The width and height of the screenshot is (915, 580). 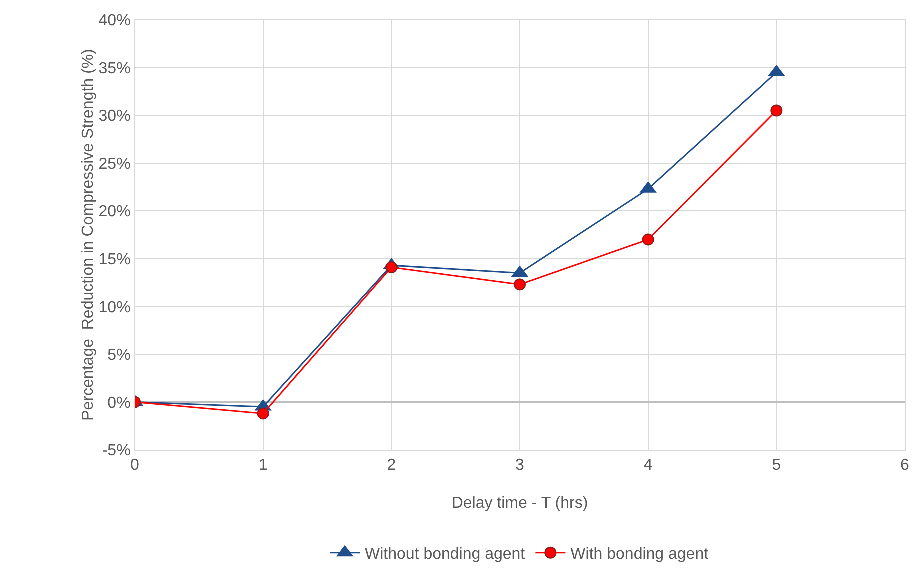 What do you see at coordinates (445, 555) in the screenshot?
I see `legend-label: Without bonding agent` at bounding box center [445, 555].